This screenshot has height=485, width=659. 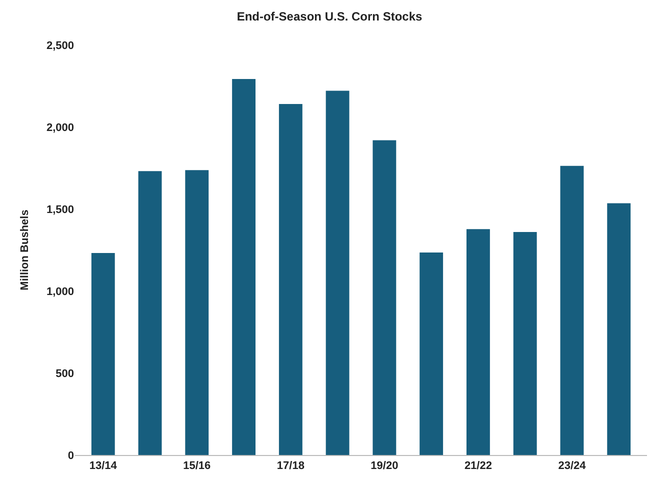 I want to click on x-tick-label: 19/20, so click(x=384, y=466).